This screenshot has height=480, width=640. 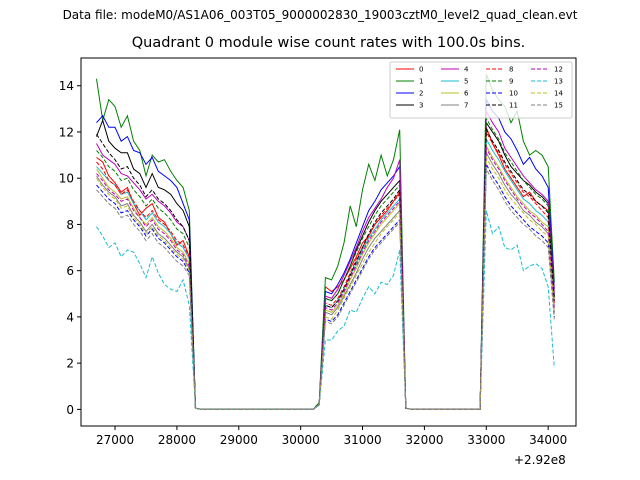 I want to click on y-tick-label: 10, so click(x=66, y=179).